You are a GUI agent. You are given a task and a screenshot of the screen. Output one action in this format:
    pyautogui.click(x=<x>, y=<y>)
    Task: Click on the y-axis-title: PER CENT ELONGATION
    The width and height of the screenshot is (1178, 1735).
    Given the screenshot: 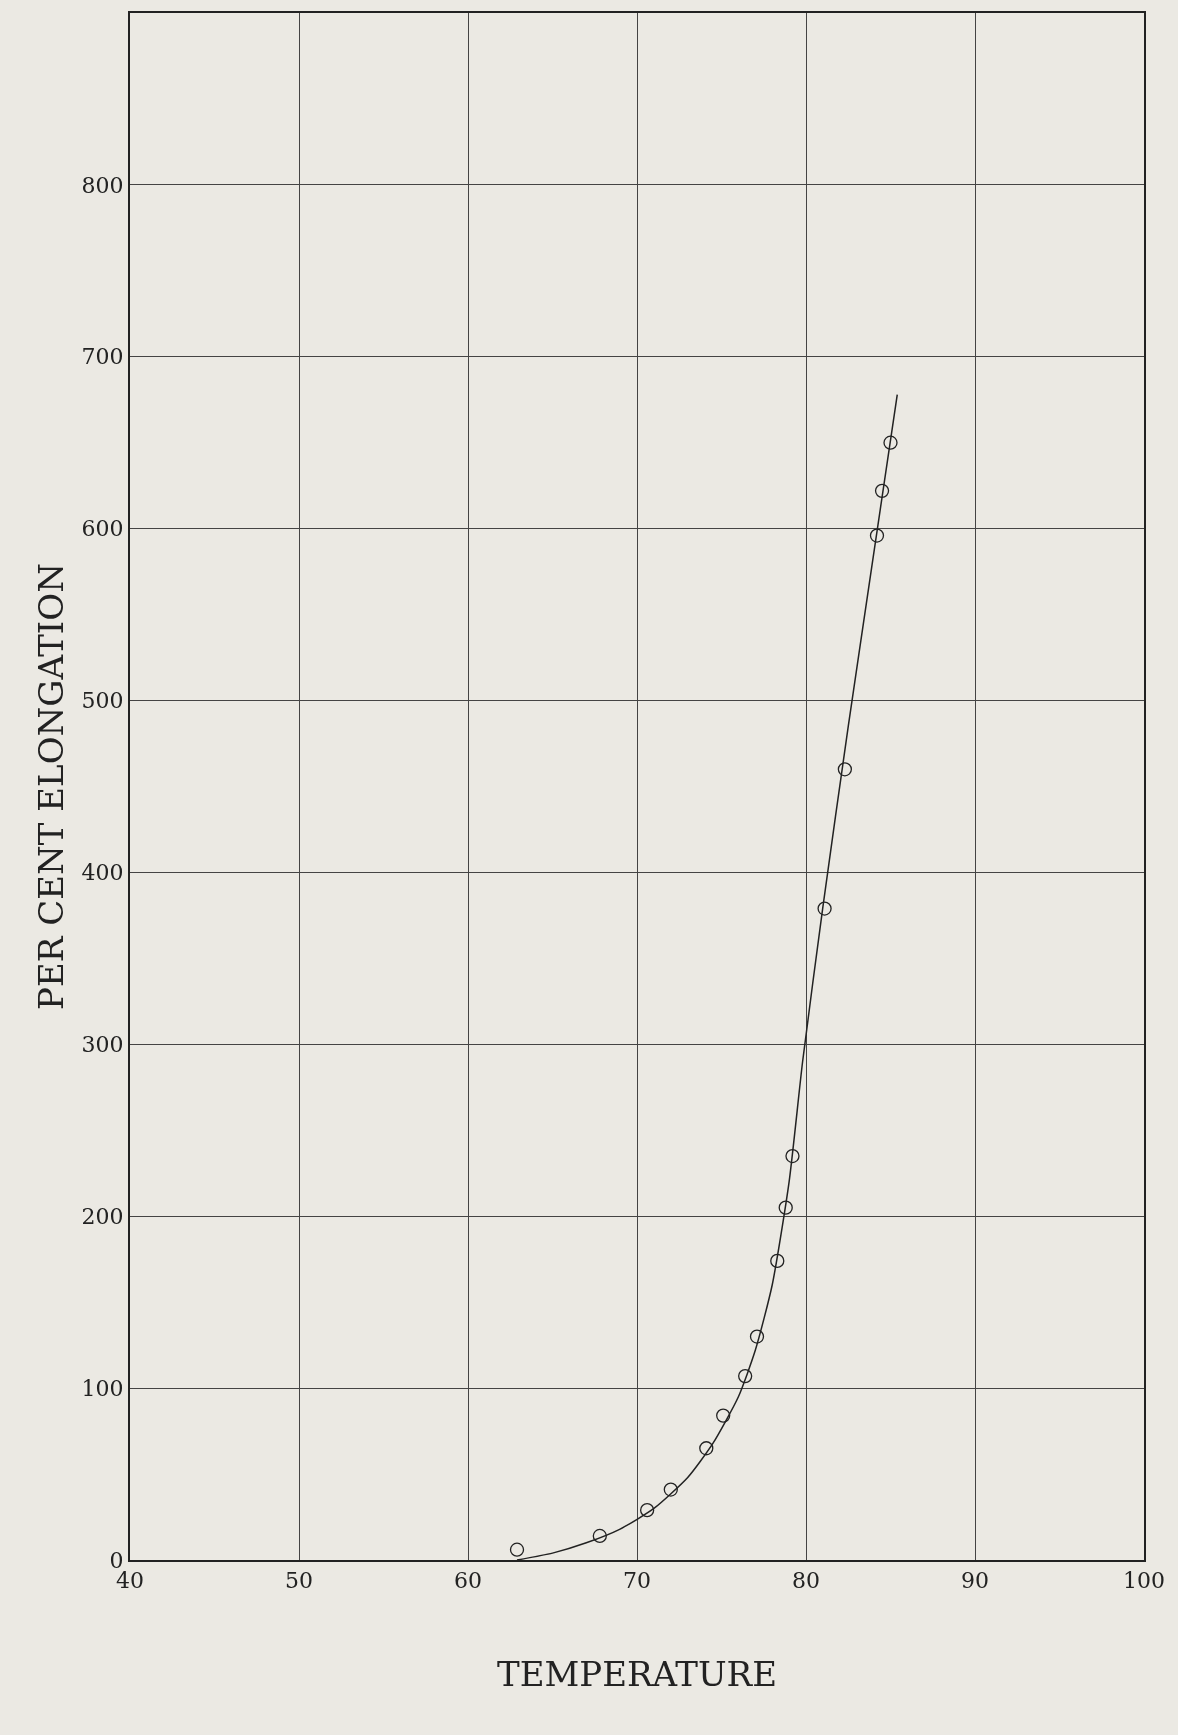 What is the action you would take?
    pyautogui.click(x=50, y=786)
    